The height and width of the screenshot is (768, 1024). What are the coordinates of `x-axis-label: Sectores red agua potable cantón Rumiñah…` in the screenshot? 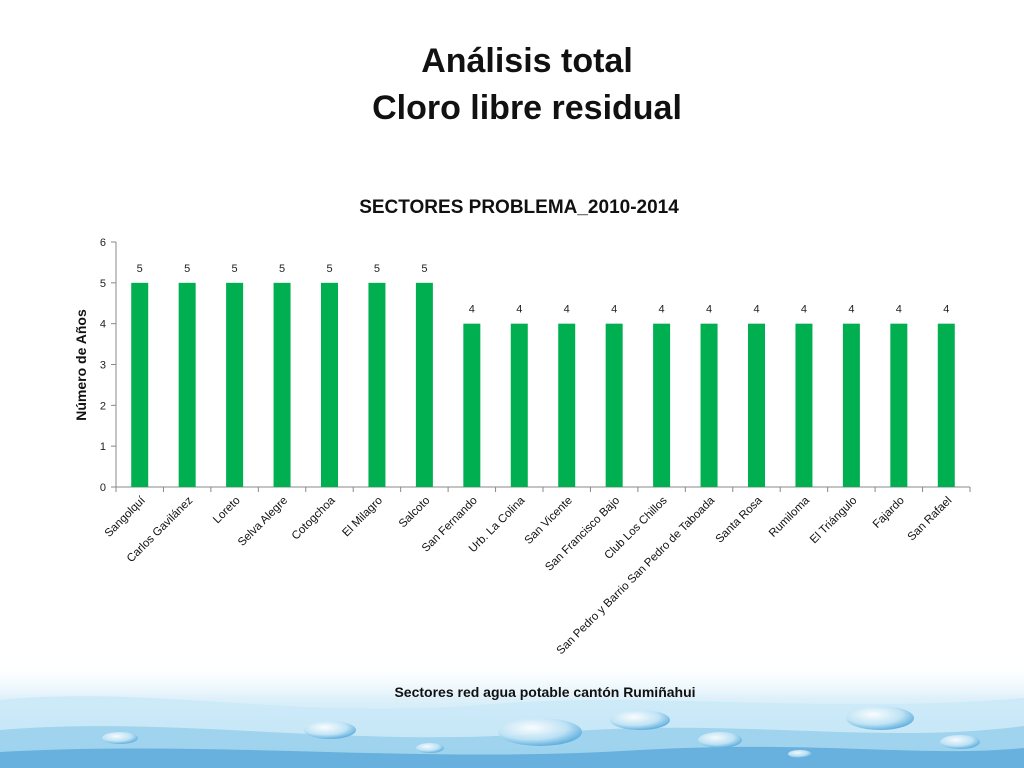 It's located at (545, 692).